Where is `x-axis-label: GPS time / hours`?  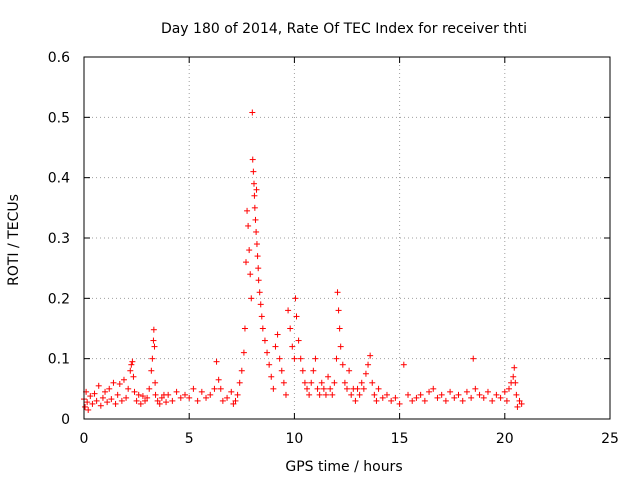 x-axis-label: GPS time / hours is located at coordinates (343, 467).